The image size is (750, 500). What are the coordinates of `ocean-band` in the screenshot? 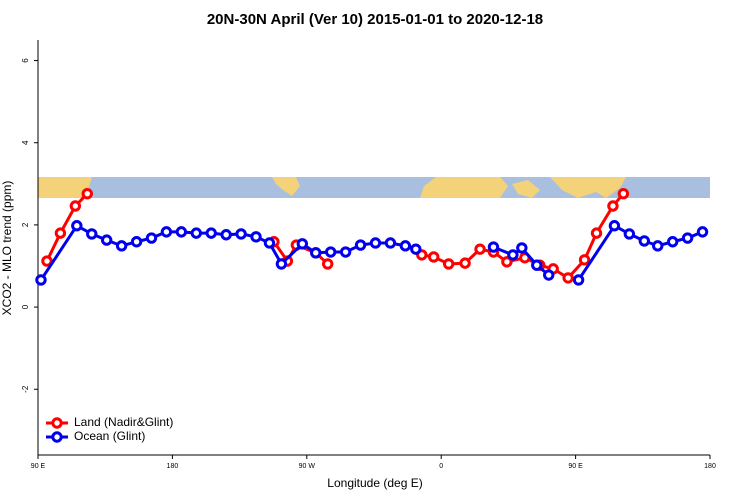 It's located at (374, 187).